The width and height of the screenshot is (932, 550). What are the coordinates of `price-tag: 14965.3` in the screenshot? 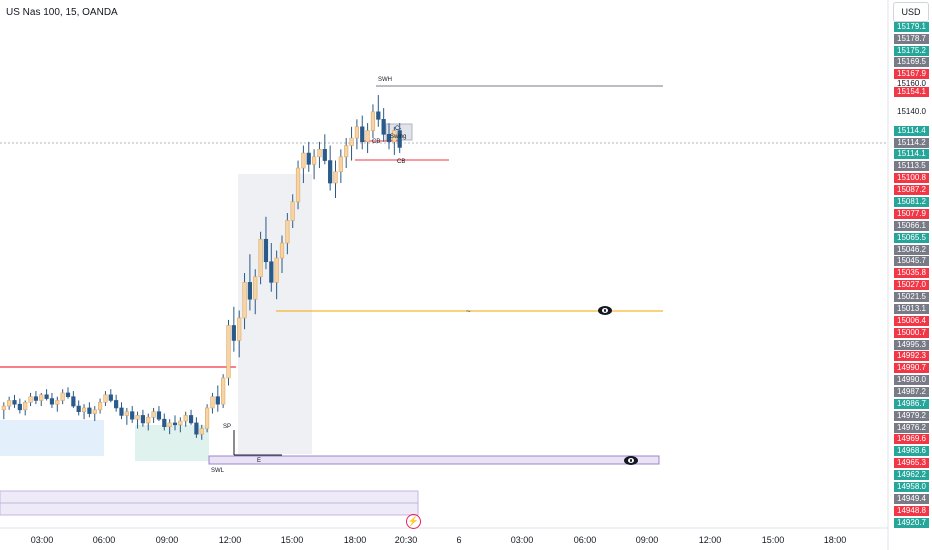 It's located at (911, 463).